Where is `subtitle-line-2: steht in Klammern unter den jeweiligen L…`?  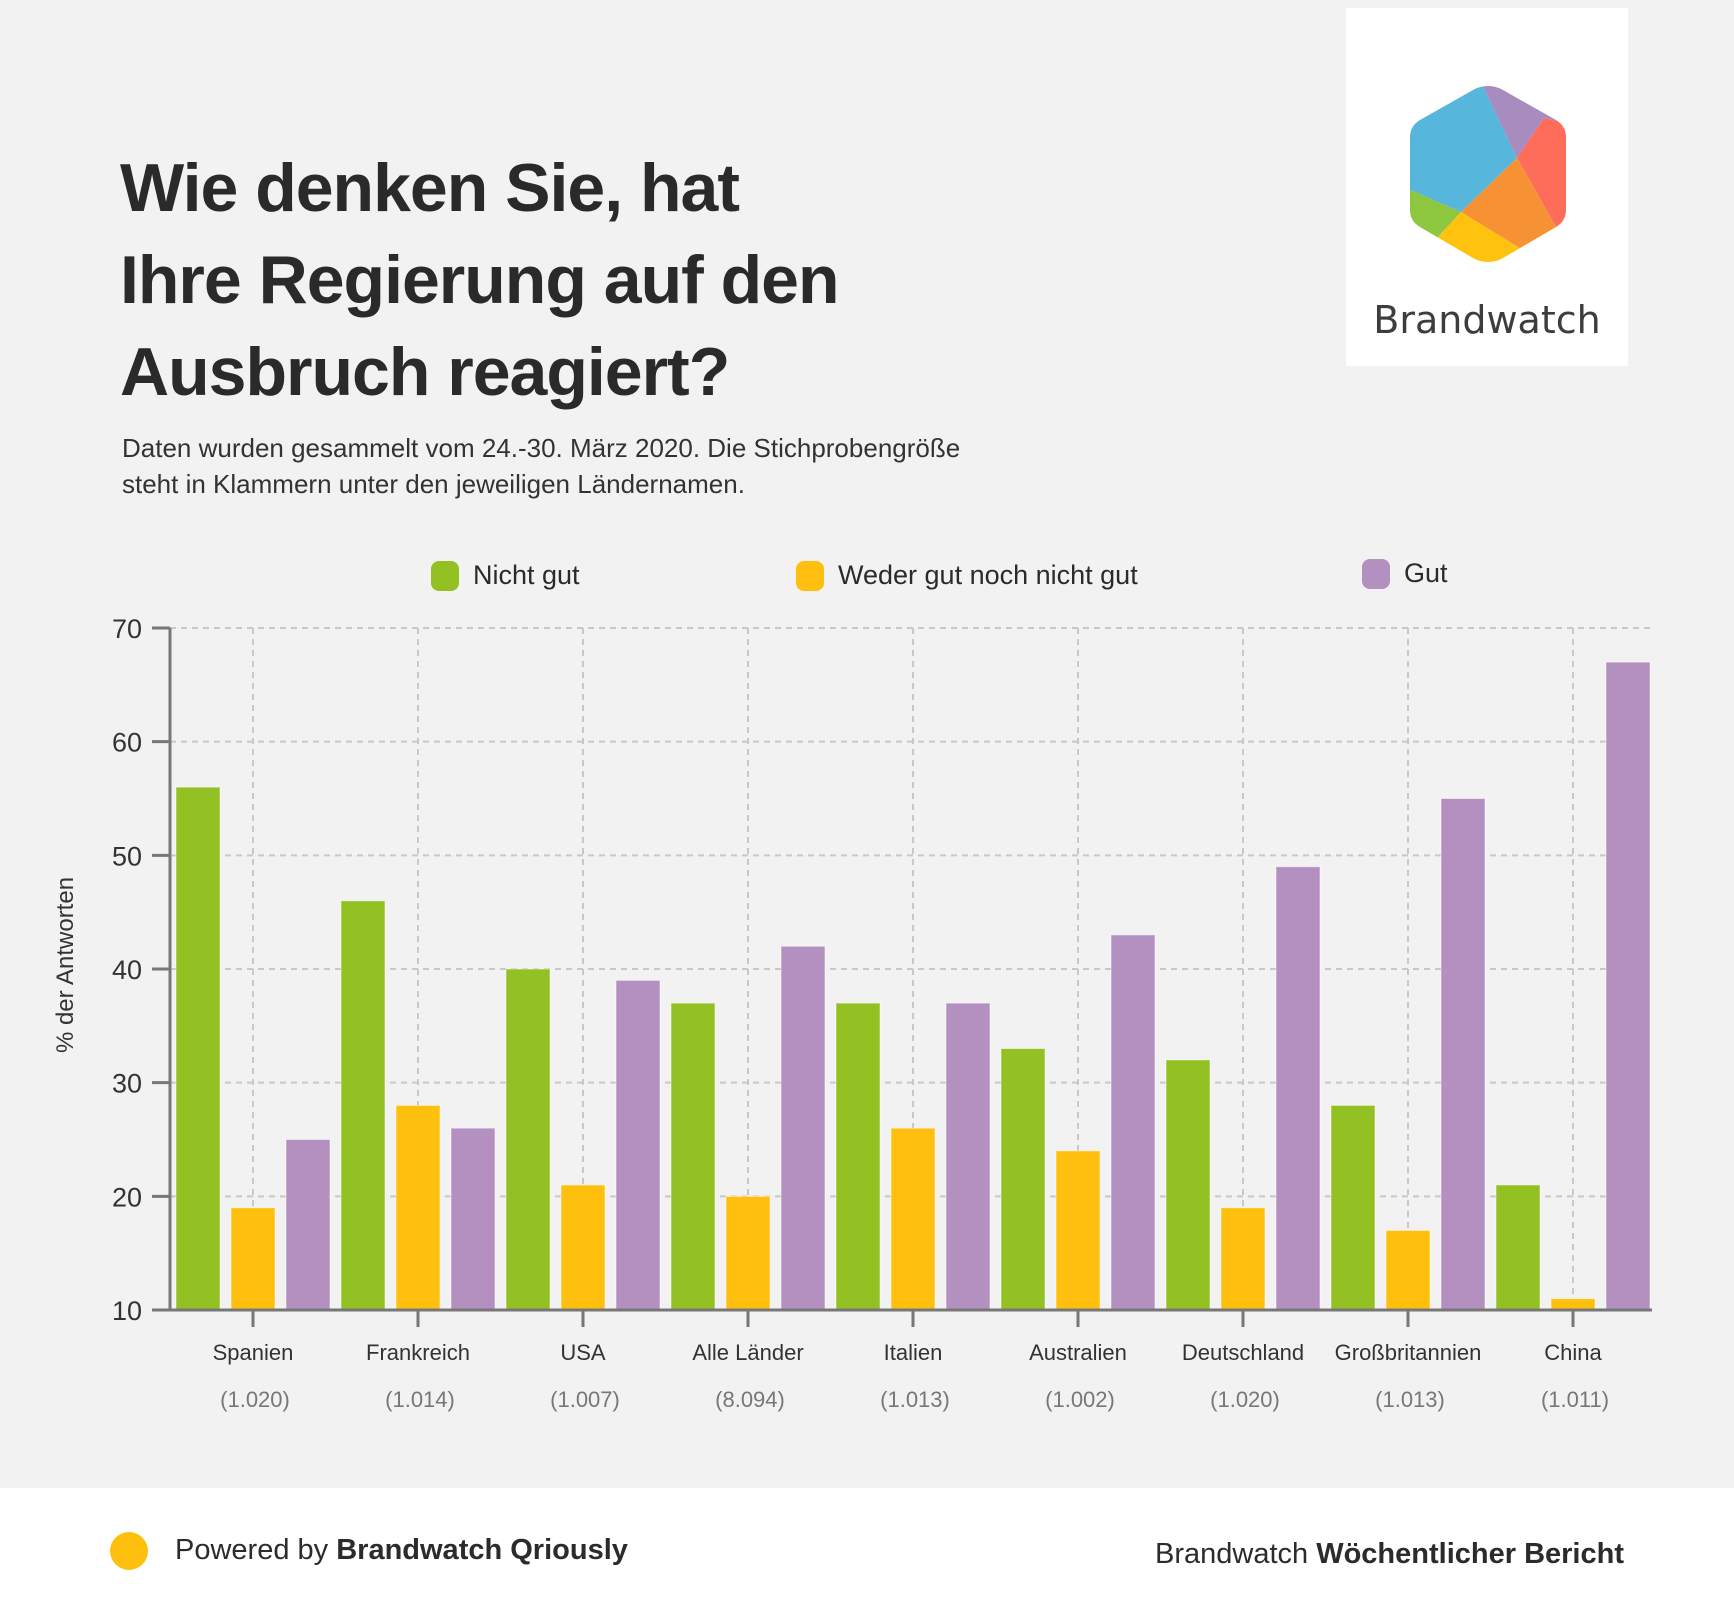
subtitle-line-2: steht in Klammern unter den jeweiligen L… is located at coordinates (433, 484).